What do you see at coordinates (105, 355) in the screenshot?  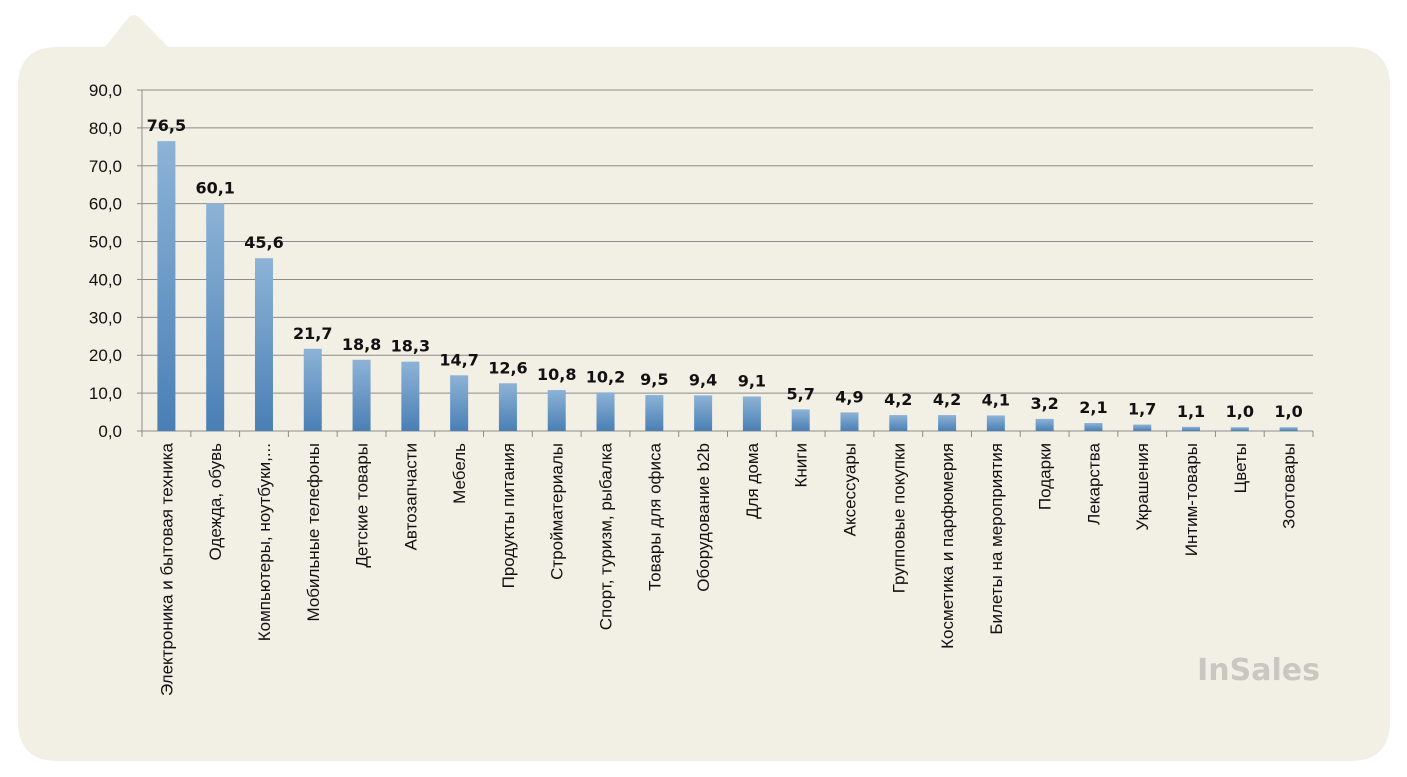 I see `y-tick-label: 20,0` at bounding box center [105, 355].